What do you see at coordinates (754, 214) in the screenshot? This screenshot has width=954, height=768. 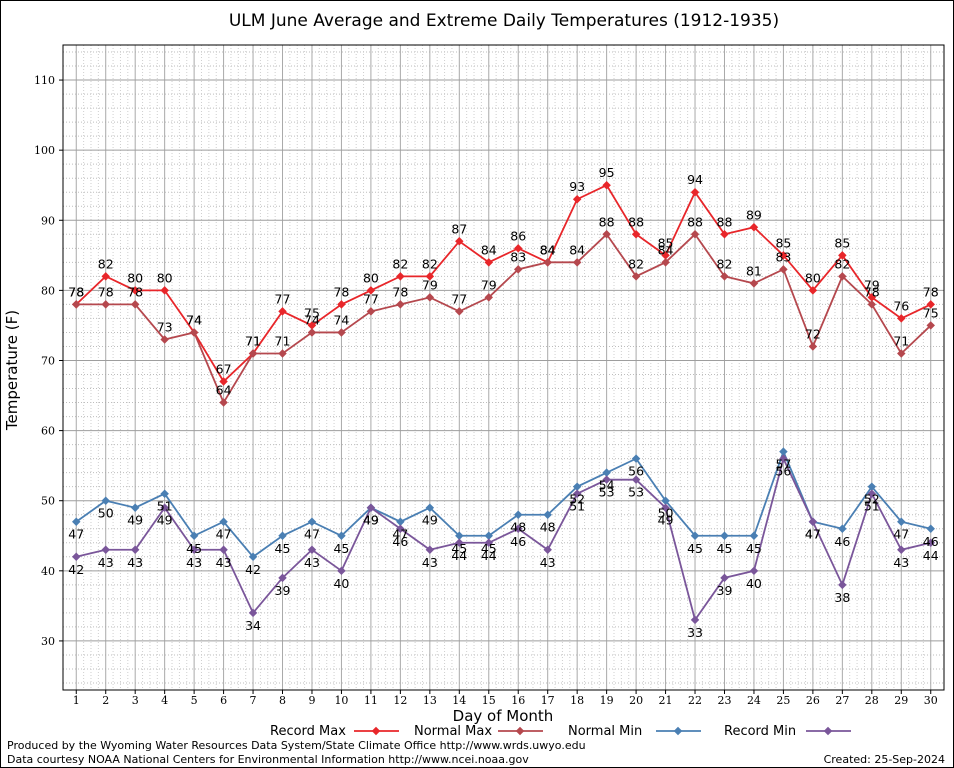 I see `record-max-data-label: 89` at bounding box center [754, 214].